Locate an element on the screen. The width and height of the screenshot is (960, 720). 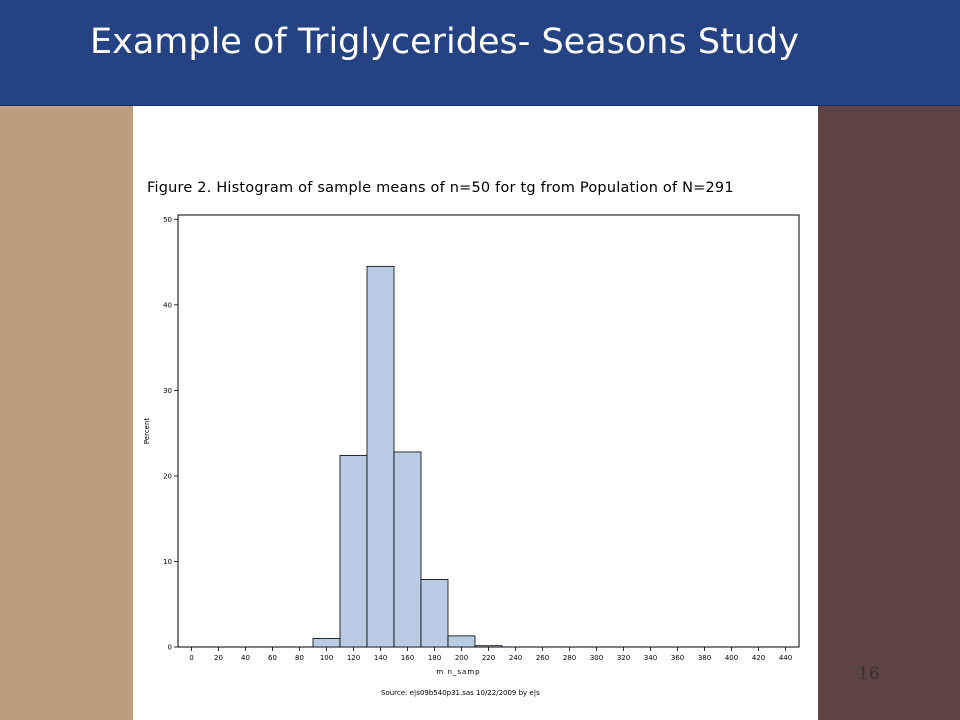
x-tick-label-260: 260 is located at coordinates (542, 658).